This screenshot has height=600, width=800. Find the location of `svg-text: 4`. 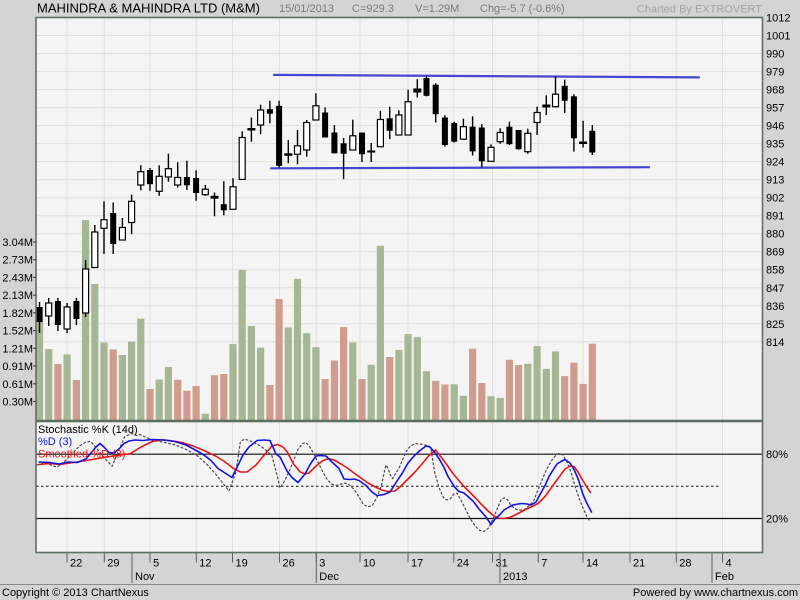

svg-text: 4 is located at coordinates (729, 564).